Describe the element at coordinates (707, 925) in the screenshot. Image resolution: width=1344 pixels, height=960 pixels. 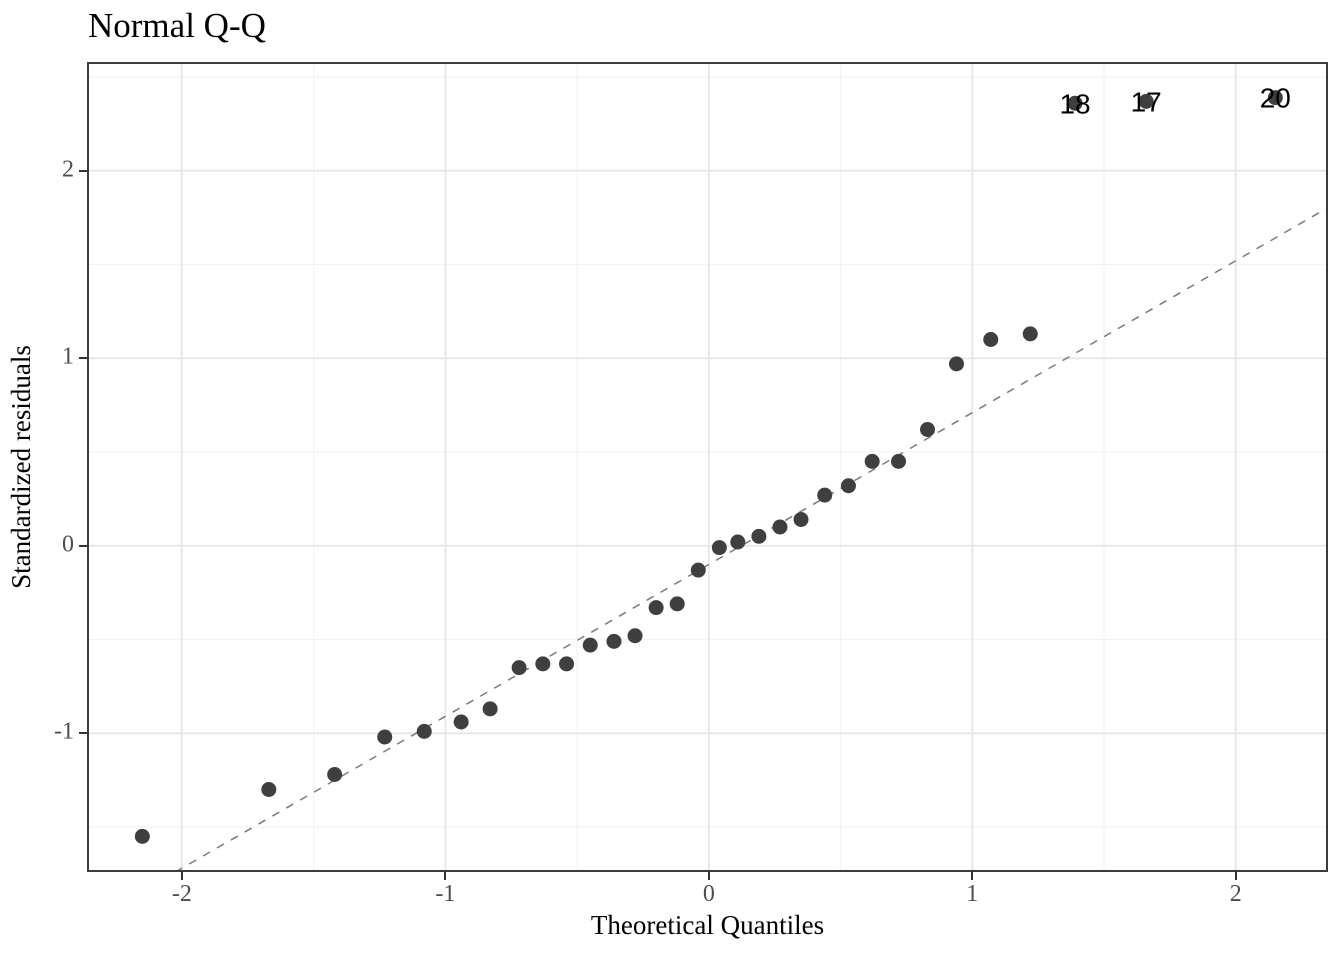
I see `x-axis-label: Theoretical Quantiles` at that location.